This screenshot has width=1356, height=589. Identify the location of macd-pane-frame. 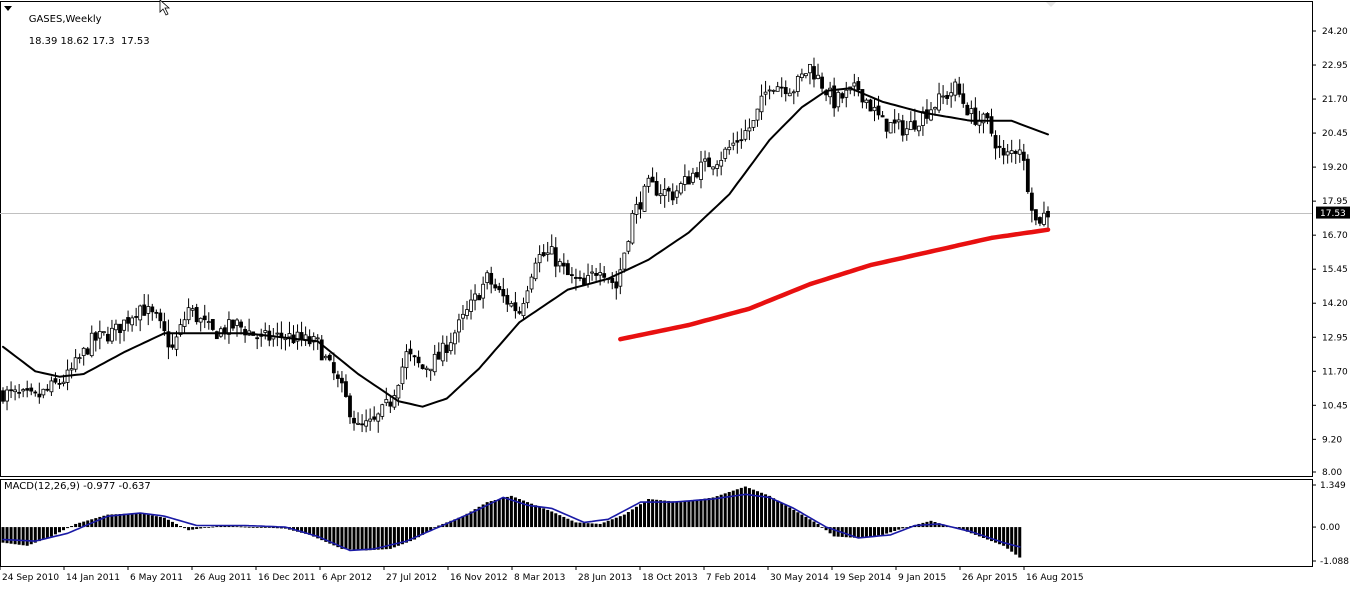
(656, 523).